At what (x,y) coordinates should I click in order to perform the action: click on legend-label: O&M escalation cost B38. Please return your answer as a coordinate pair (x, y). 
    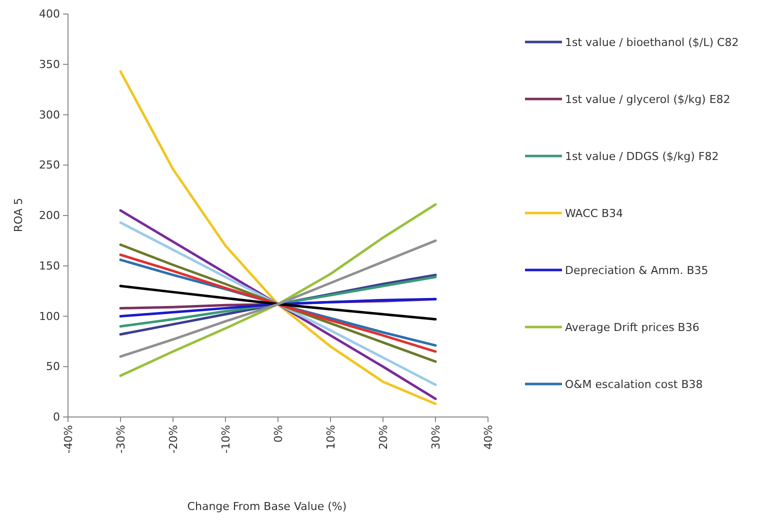
    Looking at the image, I should click on (634, 384).